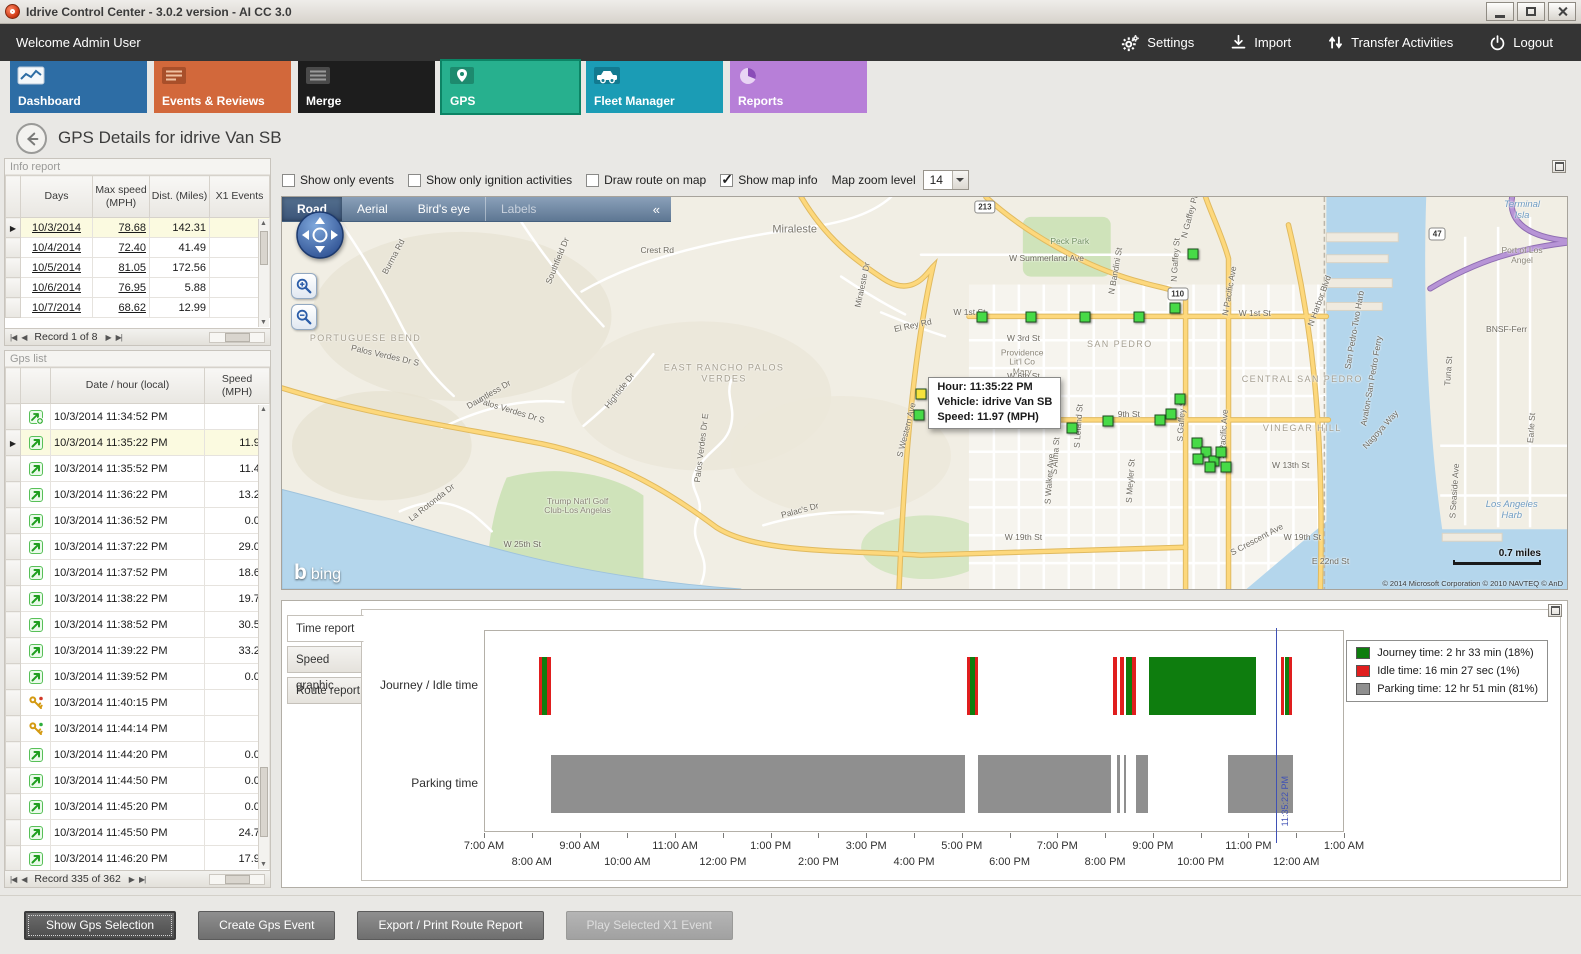 The image size is (1581, 954). Describe the element at coordinates (222, 87) in the screenshot. I see `nav-tile-events-reviews: Events & Reviews` at that location.